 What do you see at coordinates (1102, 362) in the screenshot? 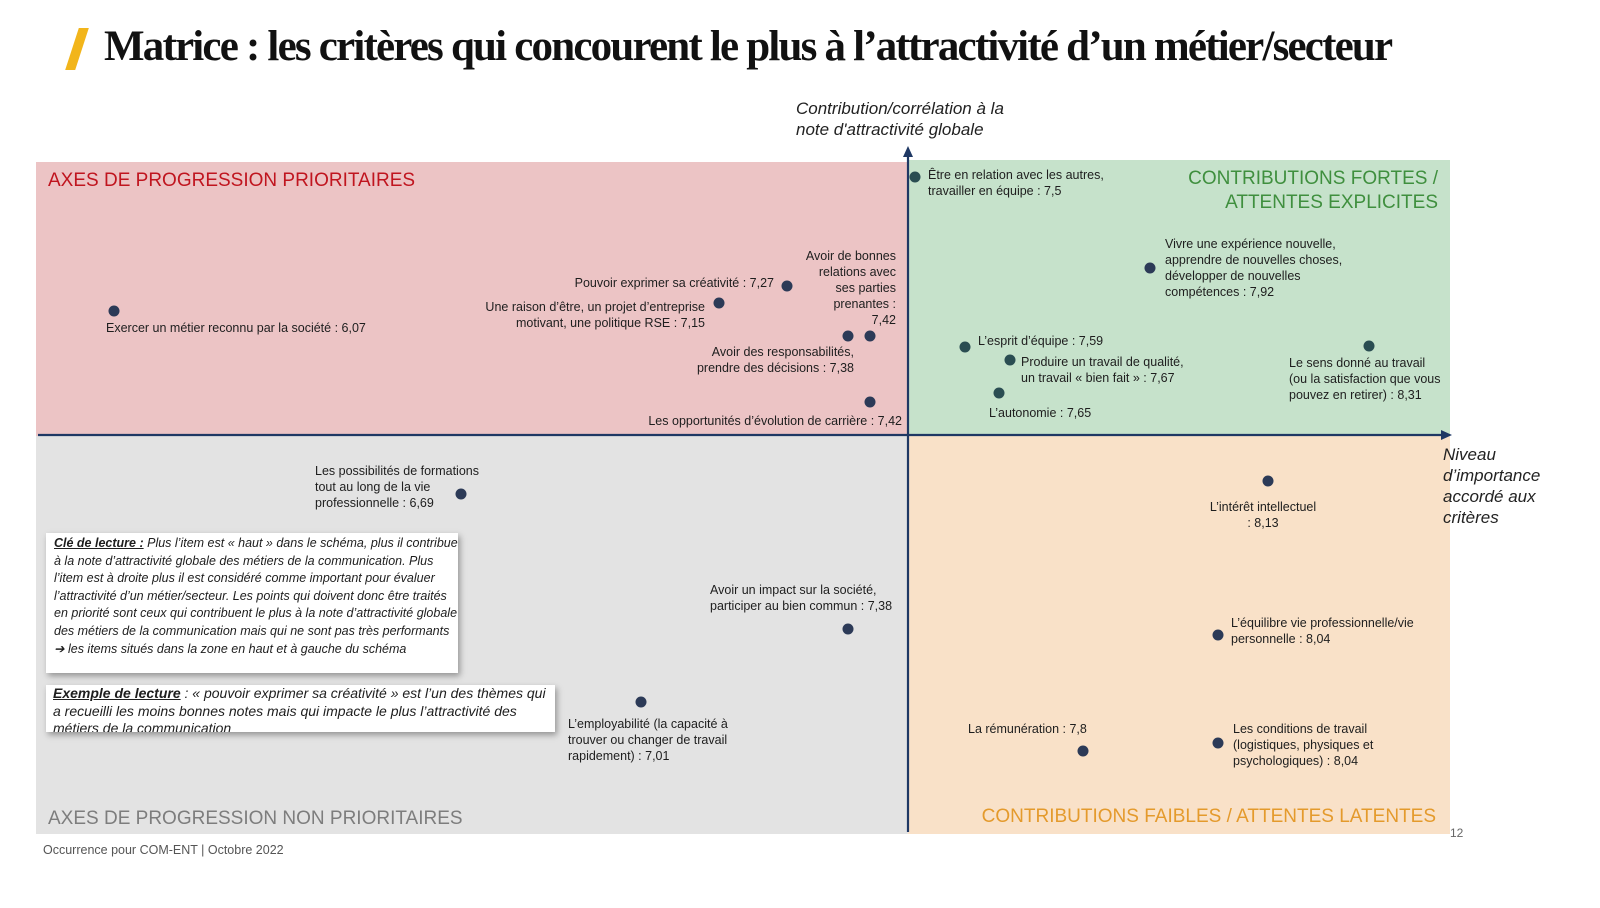
I see `item-label-line: Produire un travail de qualité,` at bounding box center [1102, 362].